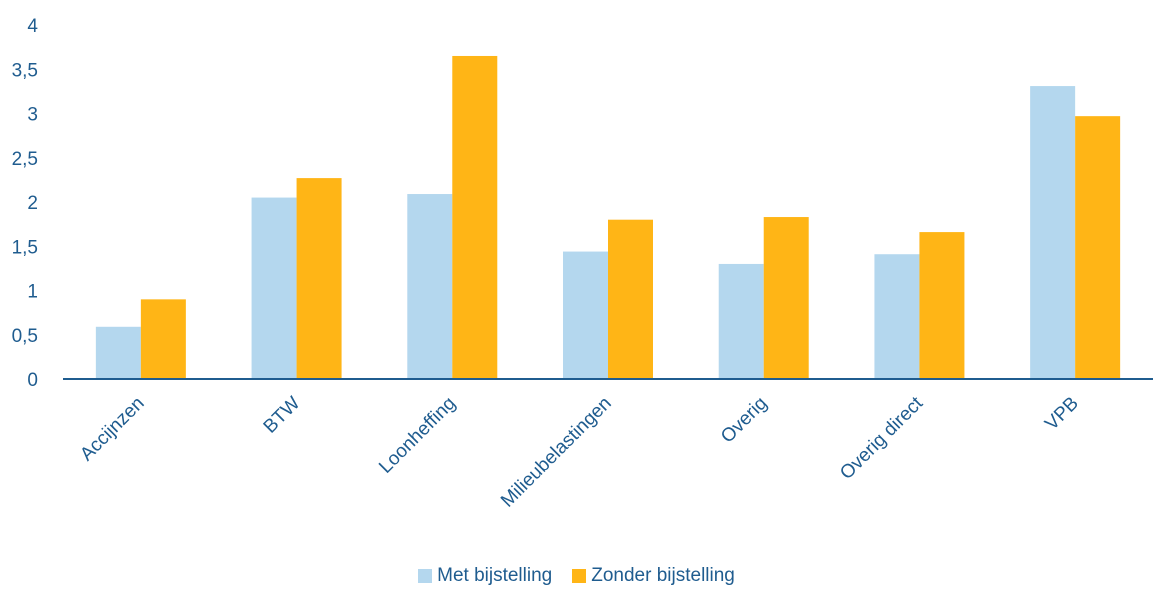 This screenshot has height=589, width=1153. I want to click on y-tick-label: 1, so click(32, 292).